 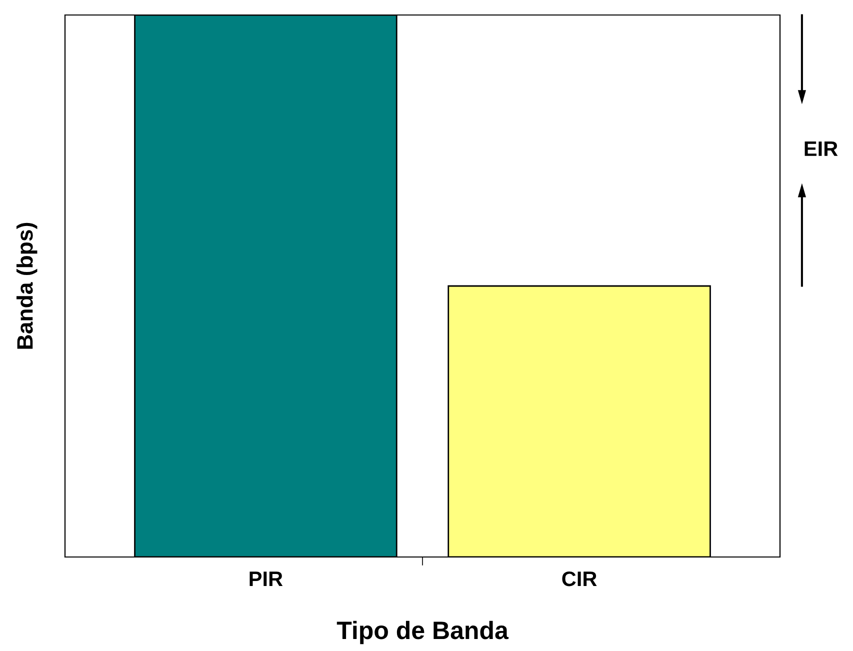 I want to click on text: EIR, so click(x=821, y=149).